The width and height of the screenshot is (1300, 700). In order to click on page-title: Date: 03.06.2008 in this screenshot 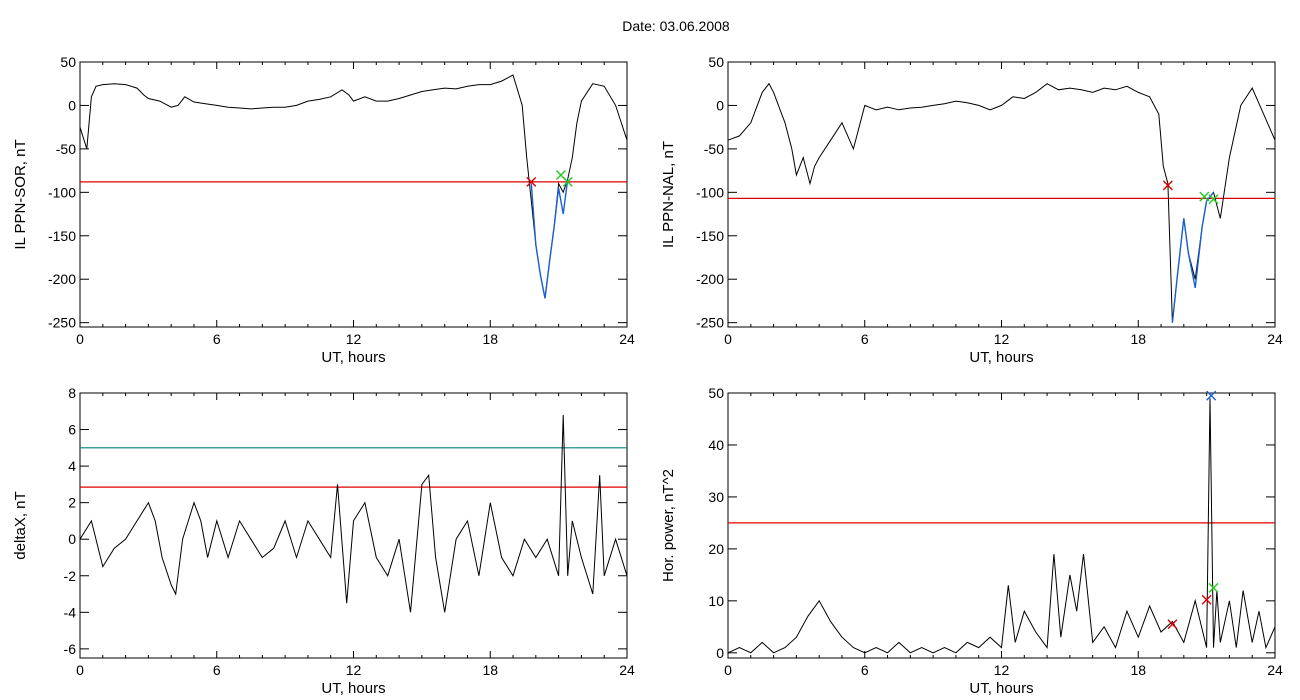, I will do `click(676, 26)`.